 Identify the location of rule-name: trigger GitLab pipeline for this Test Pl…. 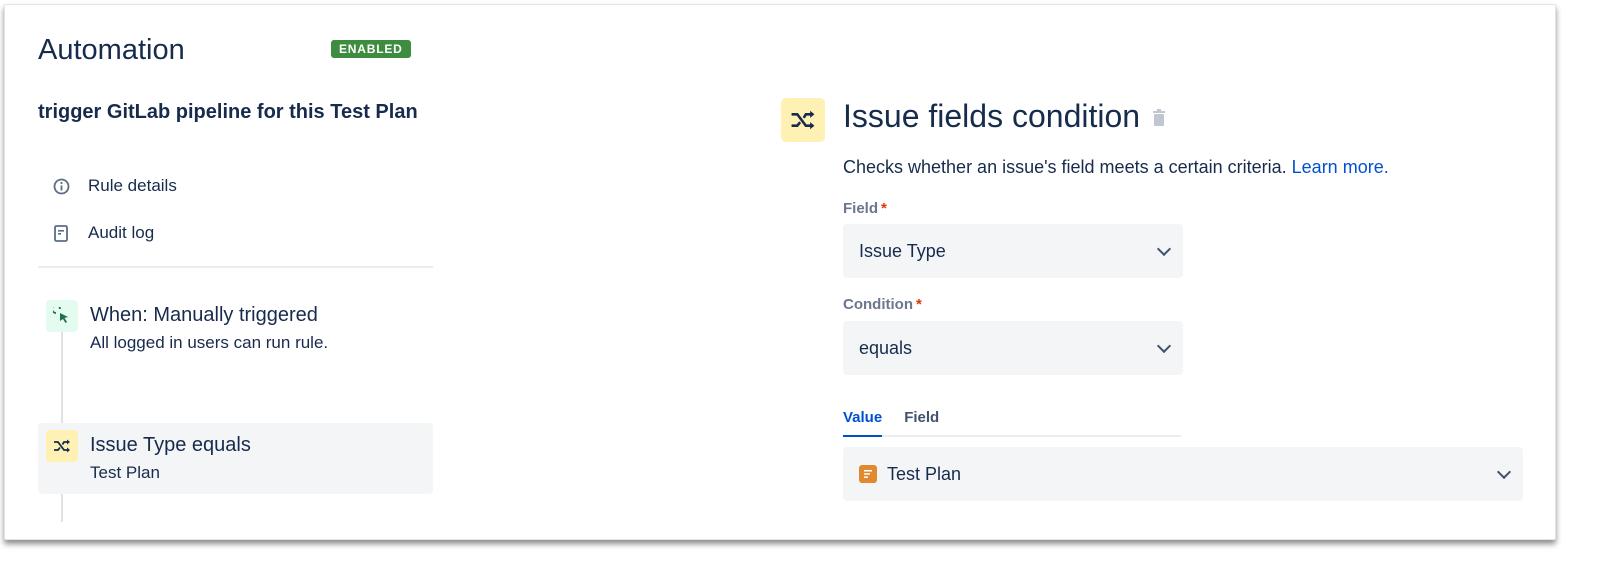
(228, 112).